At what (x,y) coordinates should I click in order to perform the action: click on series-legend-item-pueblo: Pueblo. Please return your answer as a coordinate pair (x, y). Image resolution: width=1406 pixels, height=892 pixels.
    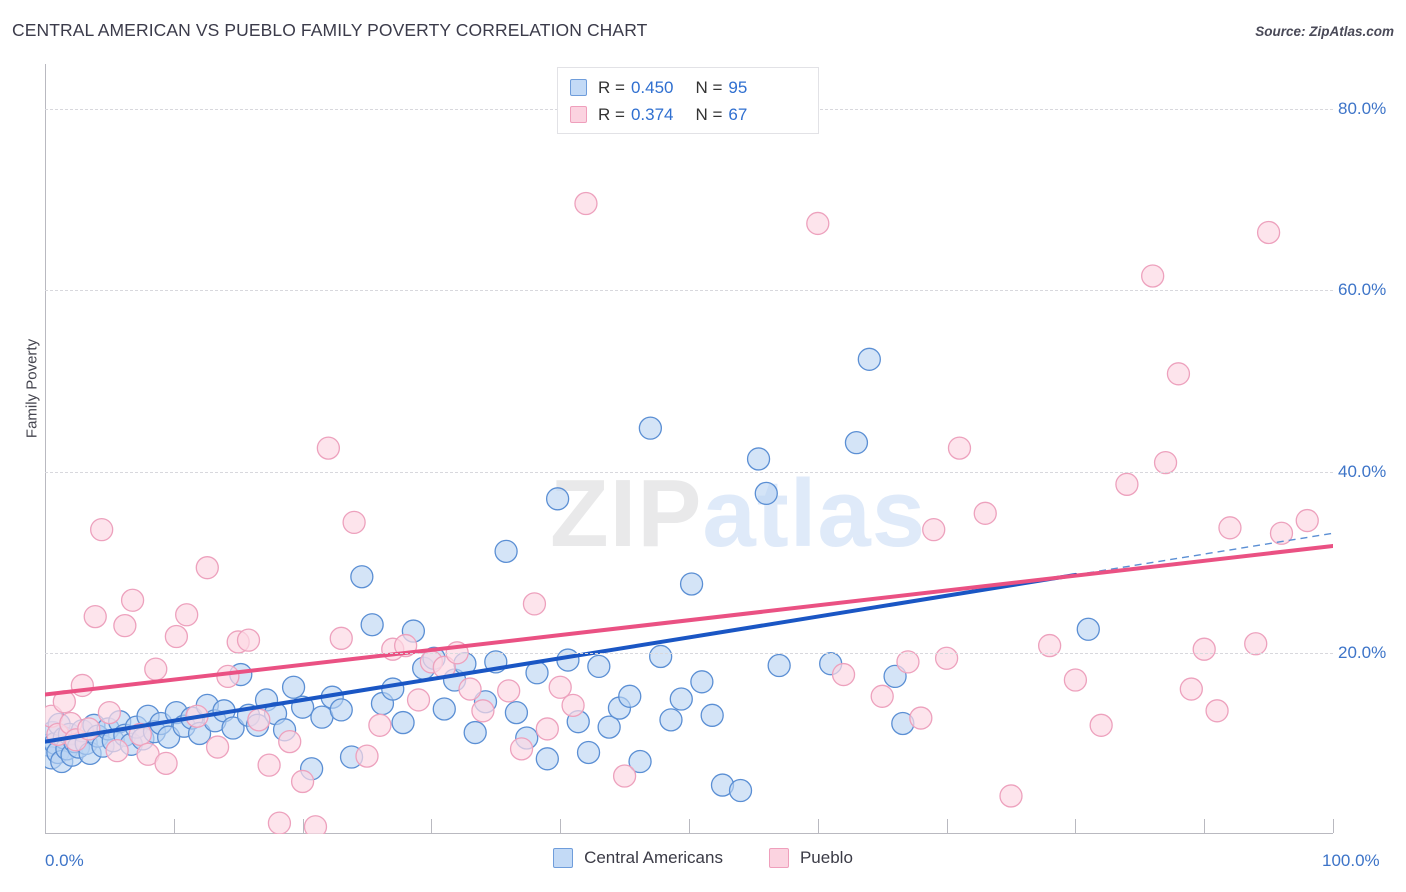
    Looking at the image, I should click on (810, 858).